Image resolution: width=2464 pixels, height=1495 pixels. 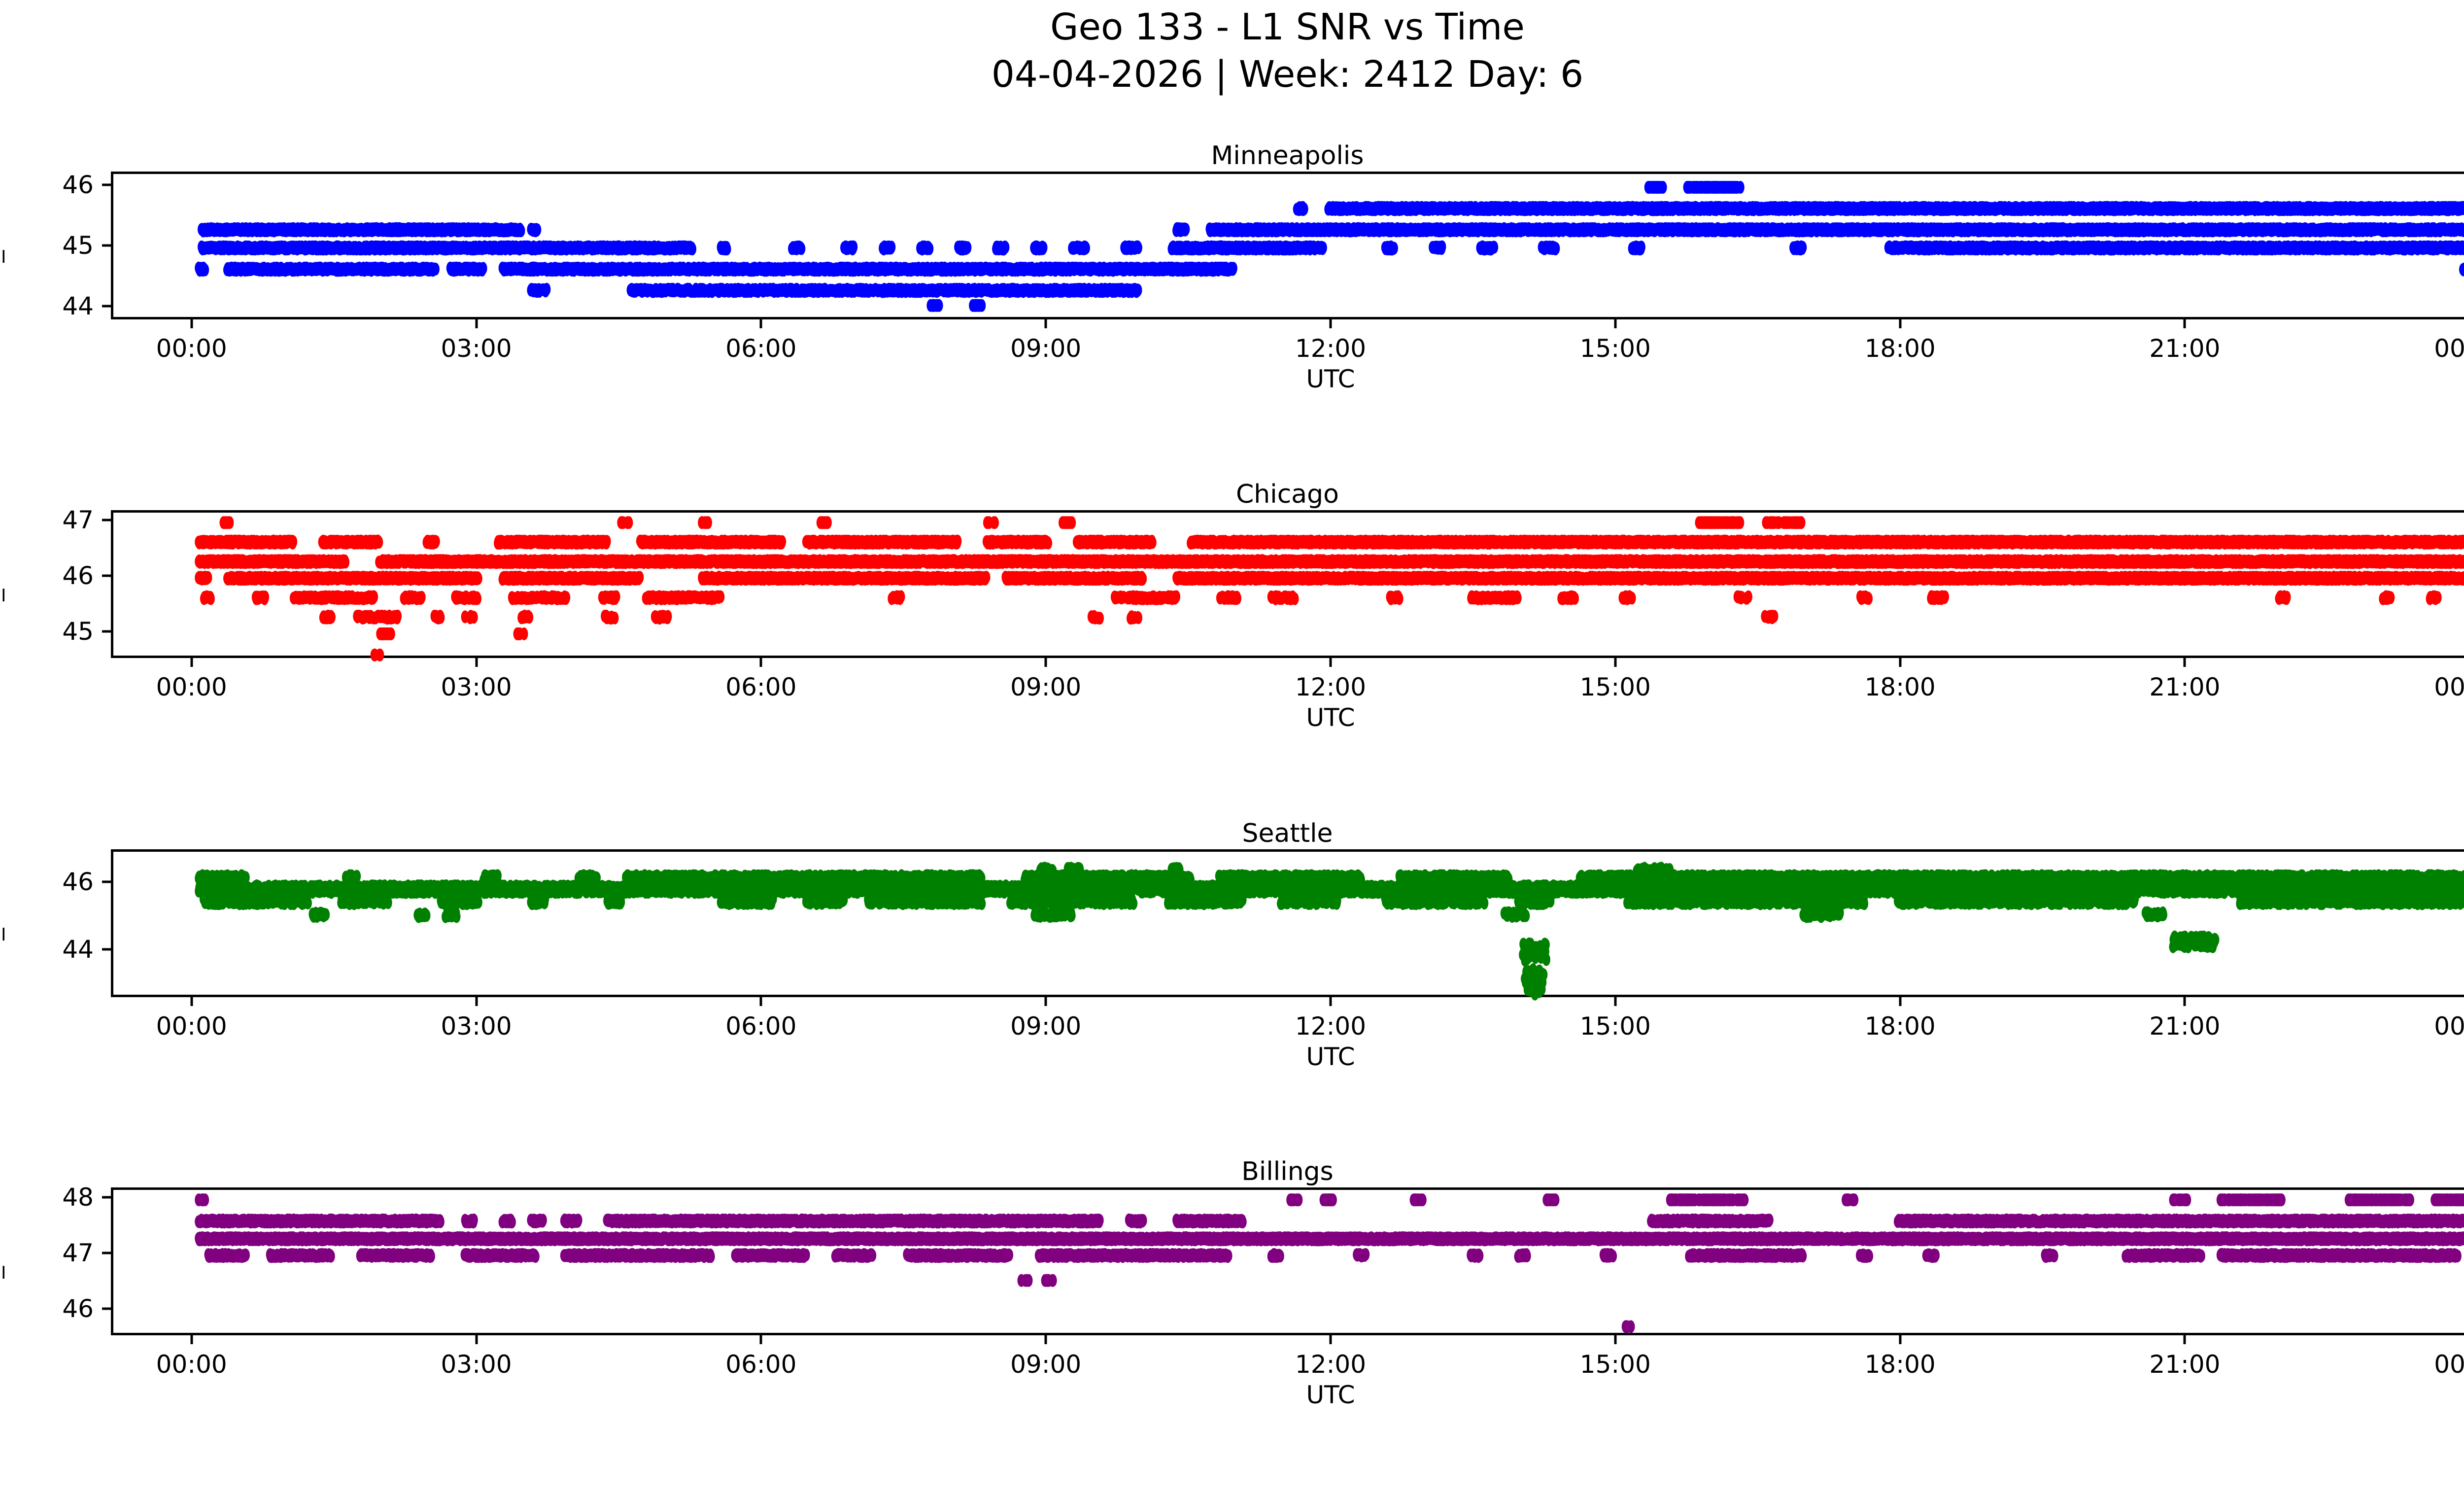 I want to click on x-tick-label: 18:00, so click(x=1900, y=1026).